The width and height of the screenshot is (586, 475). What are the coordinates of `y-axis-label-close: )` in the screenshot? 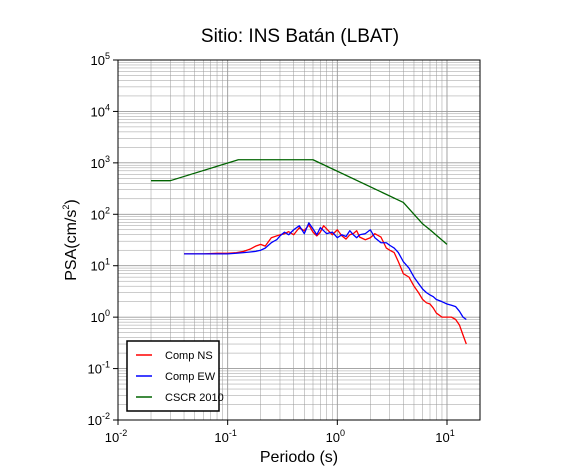 It's located at (71, 201).